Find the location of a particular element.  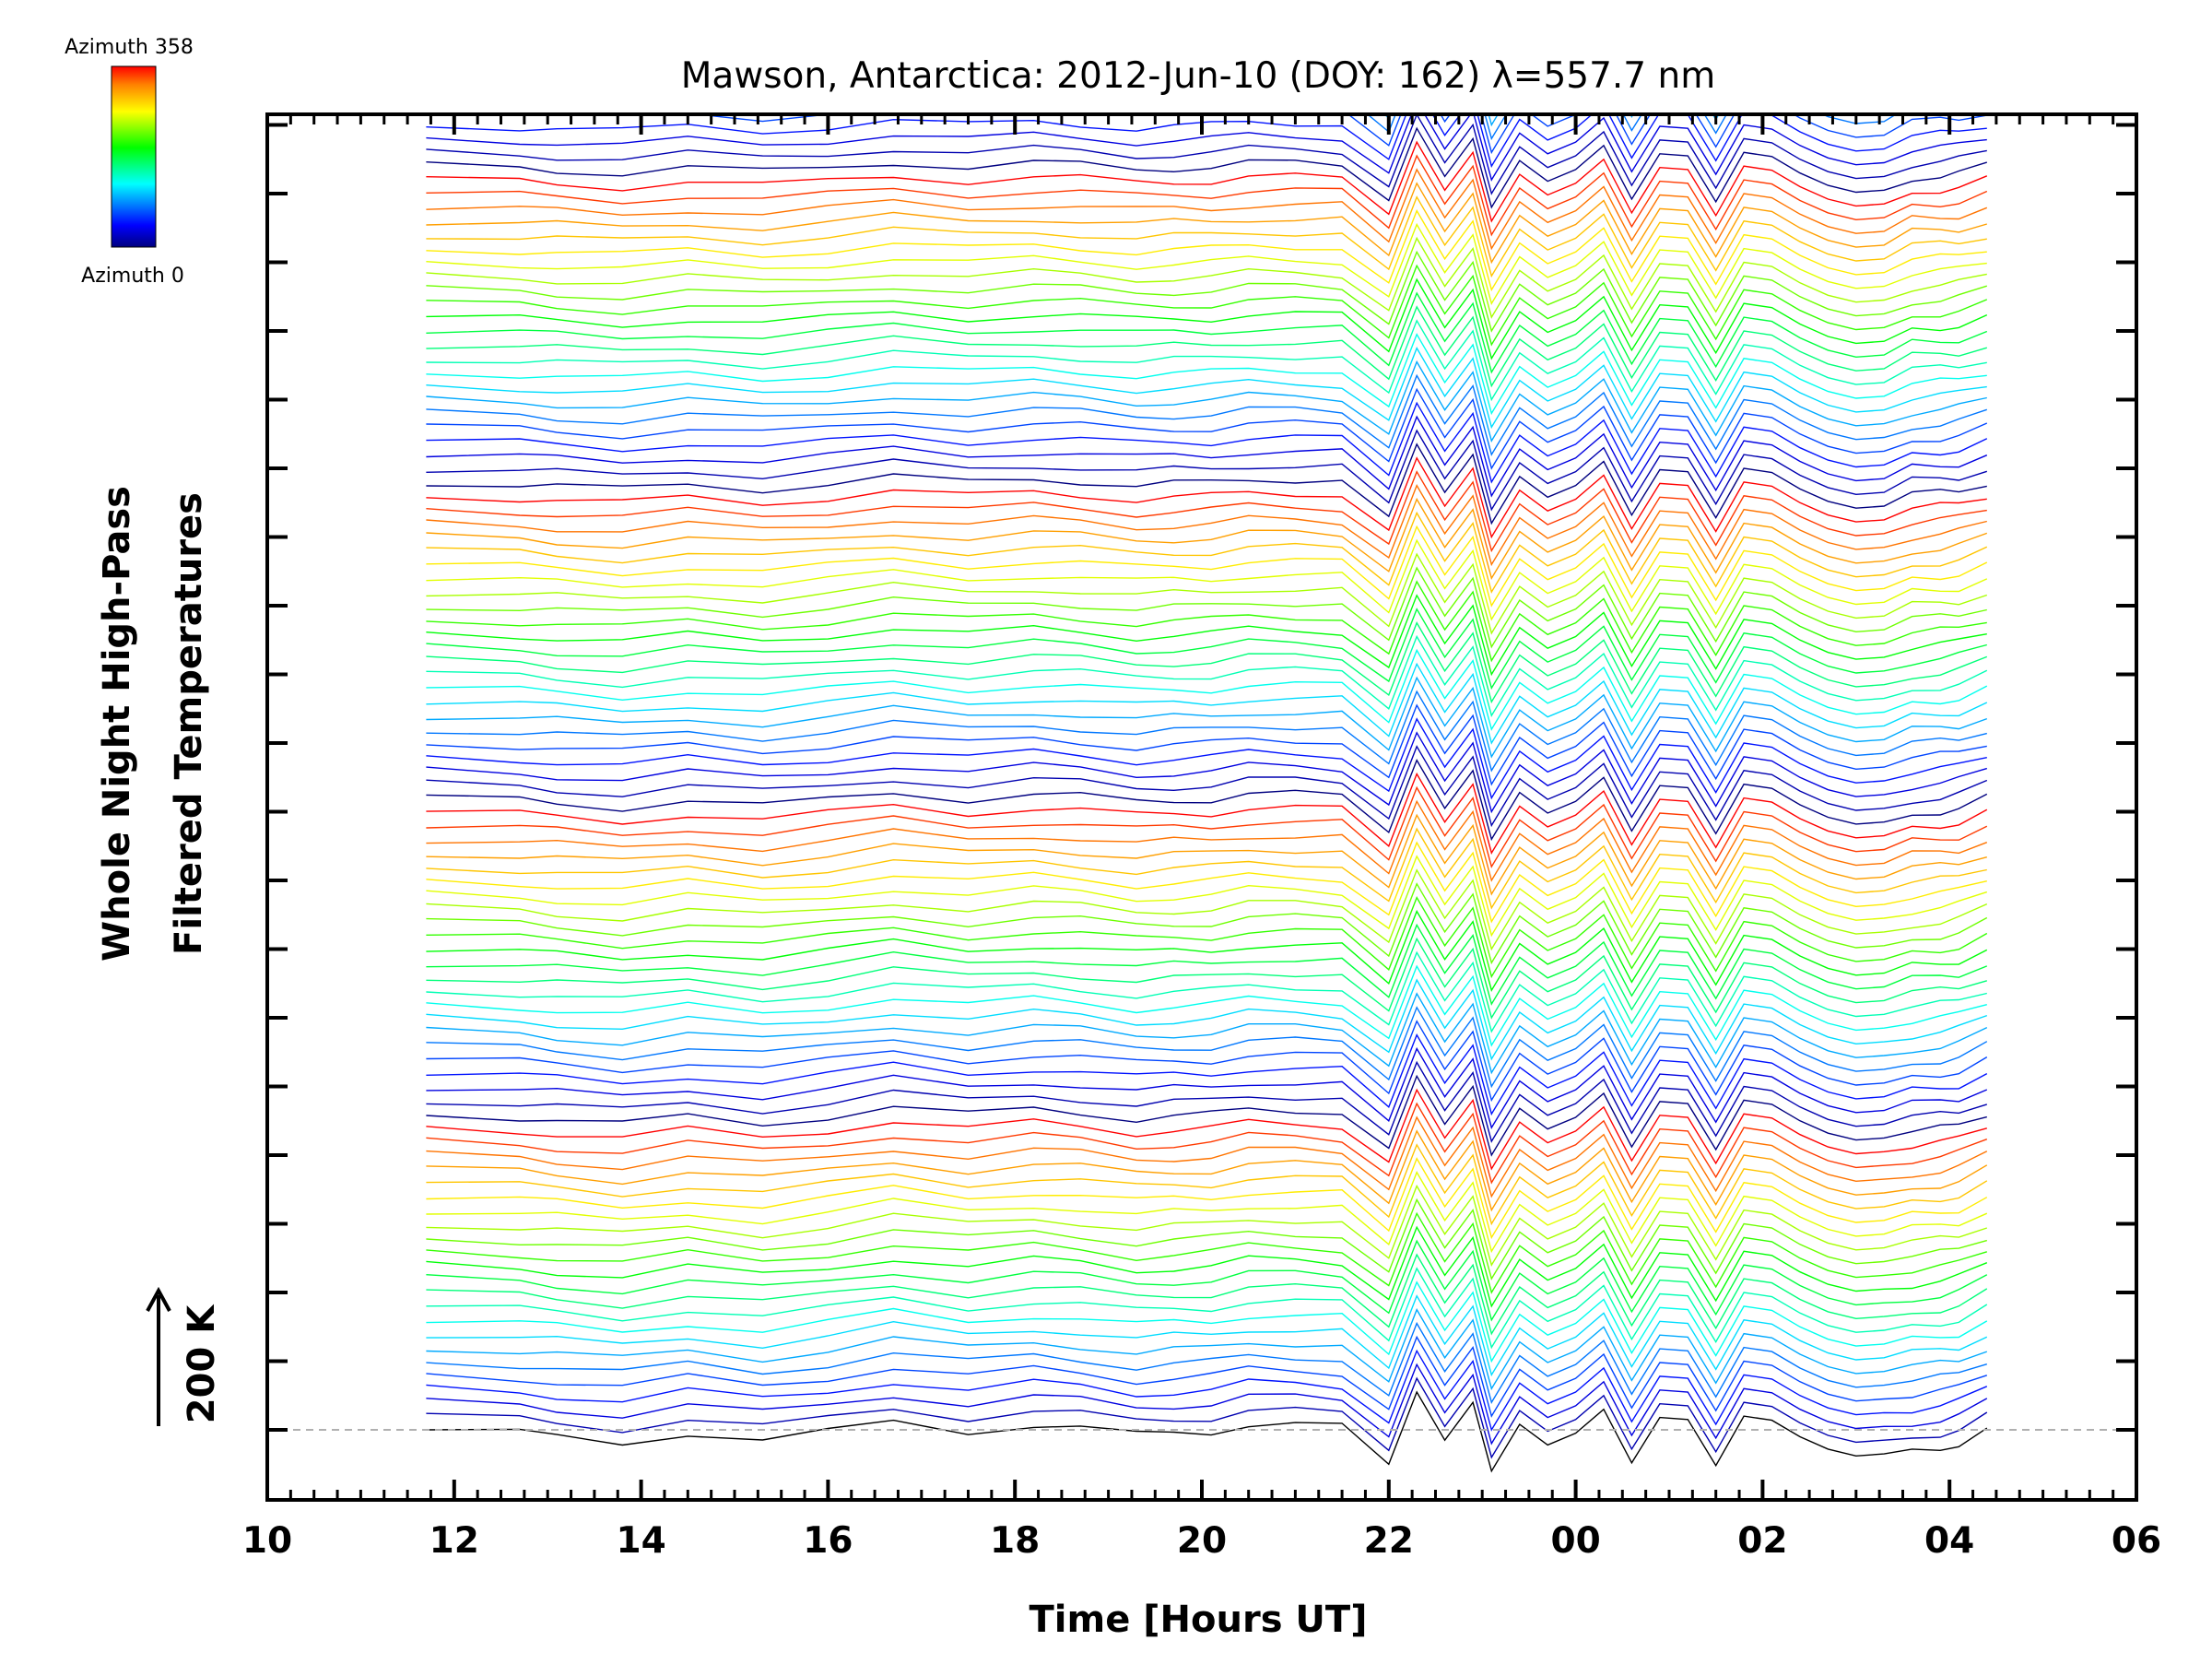

x-tick-label: 02 is located at coordinates (1762, 1541).